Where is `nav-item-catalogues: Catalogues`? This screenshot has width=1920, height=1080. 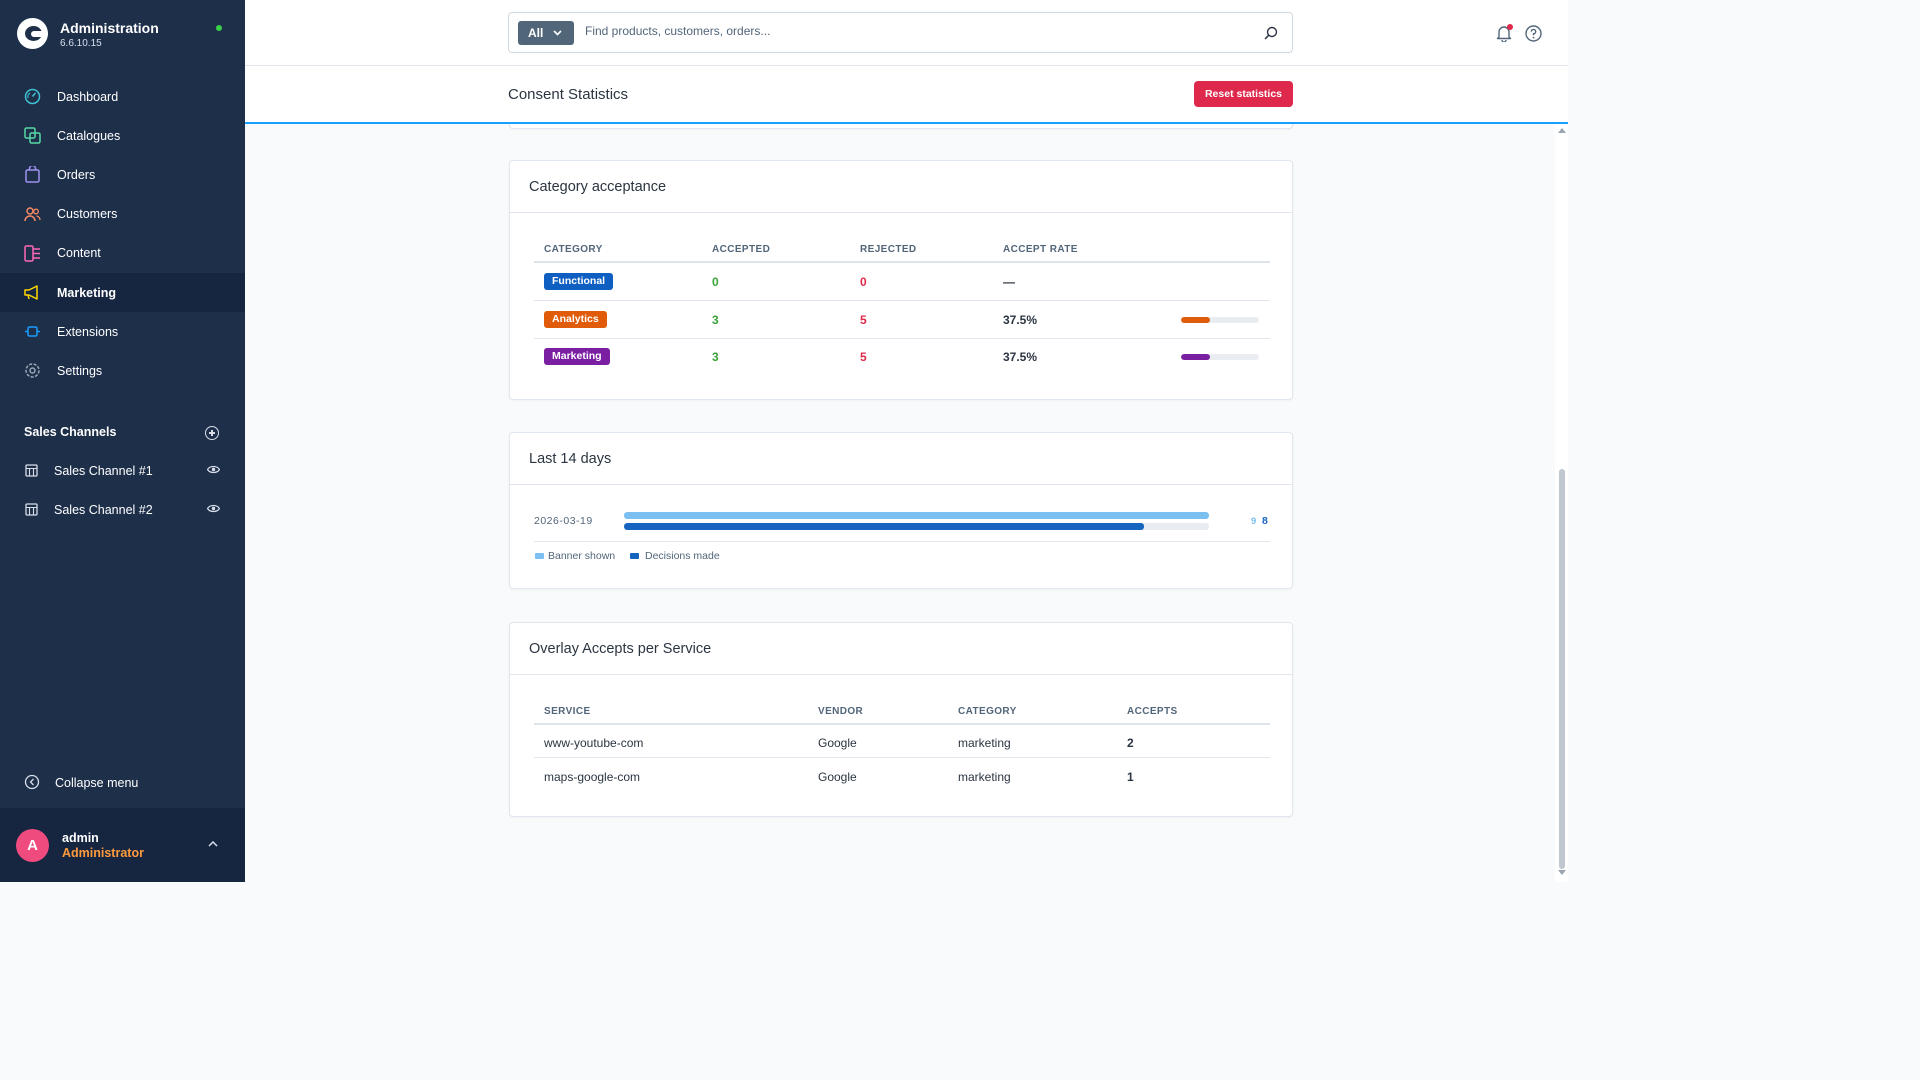 nav-item-catalogues: Catalogues is located at coordinates (122, 135).